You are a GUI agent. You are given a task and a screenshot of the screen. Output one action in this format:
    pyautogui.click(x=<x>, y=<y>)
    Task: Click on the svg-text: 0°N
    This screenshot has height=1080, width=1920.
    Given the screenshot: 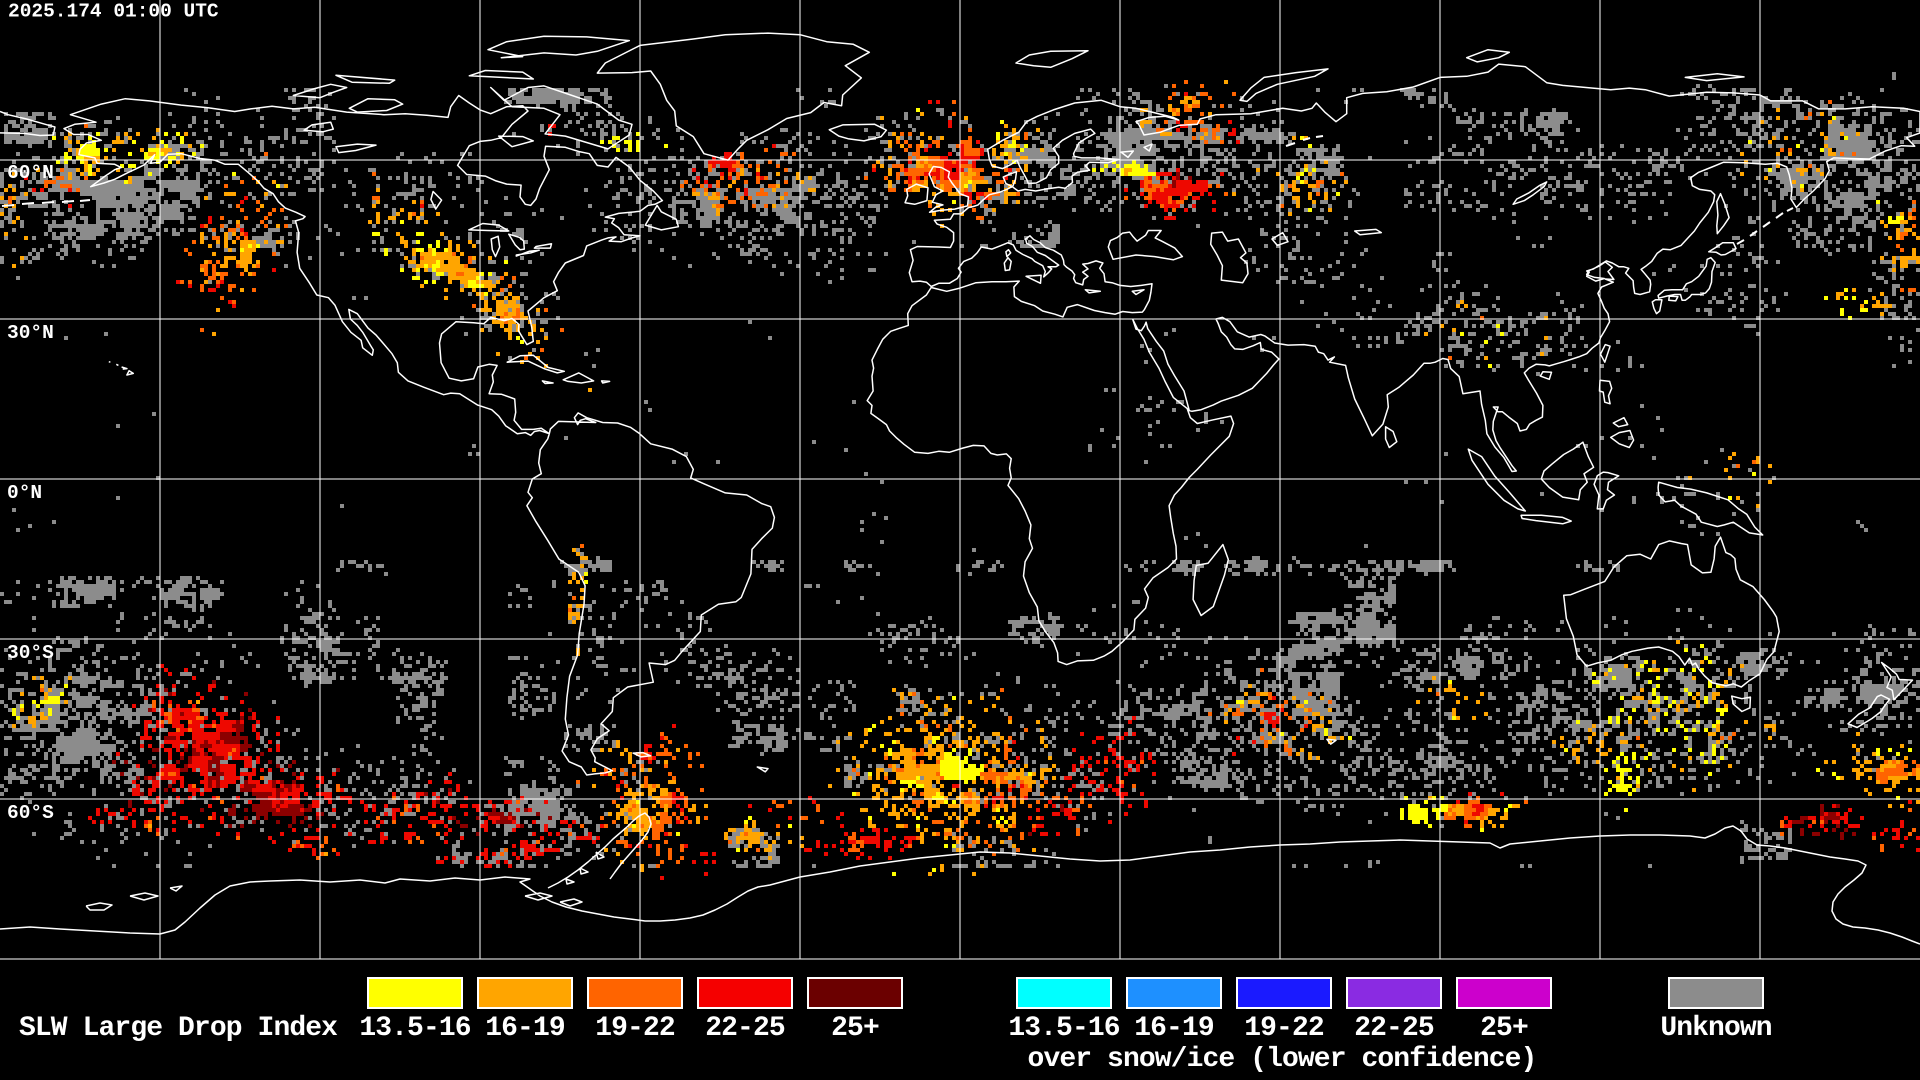 What is the action you would take?
    pyautogui.click(x=24, y=493)
    